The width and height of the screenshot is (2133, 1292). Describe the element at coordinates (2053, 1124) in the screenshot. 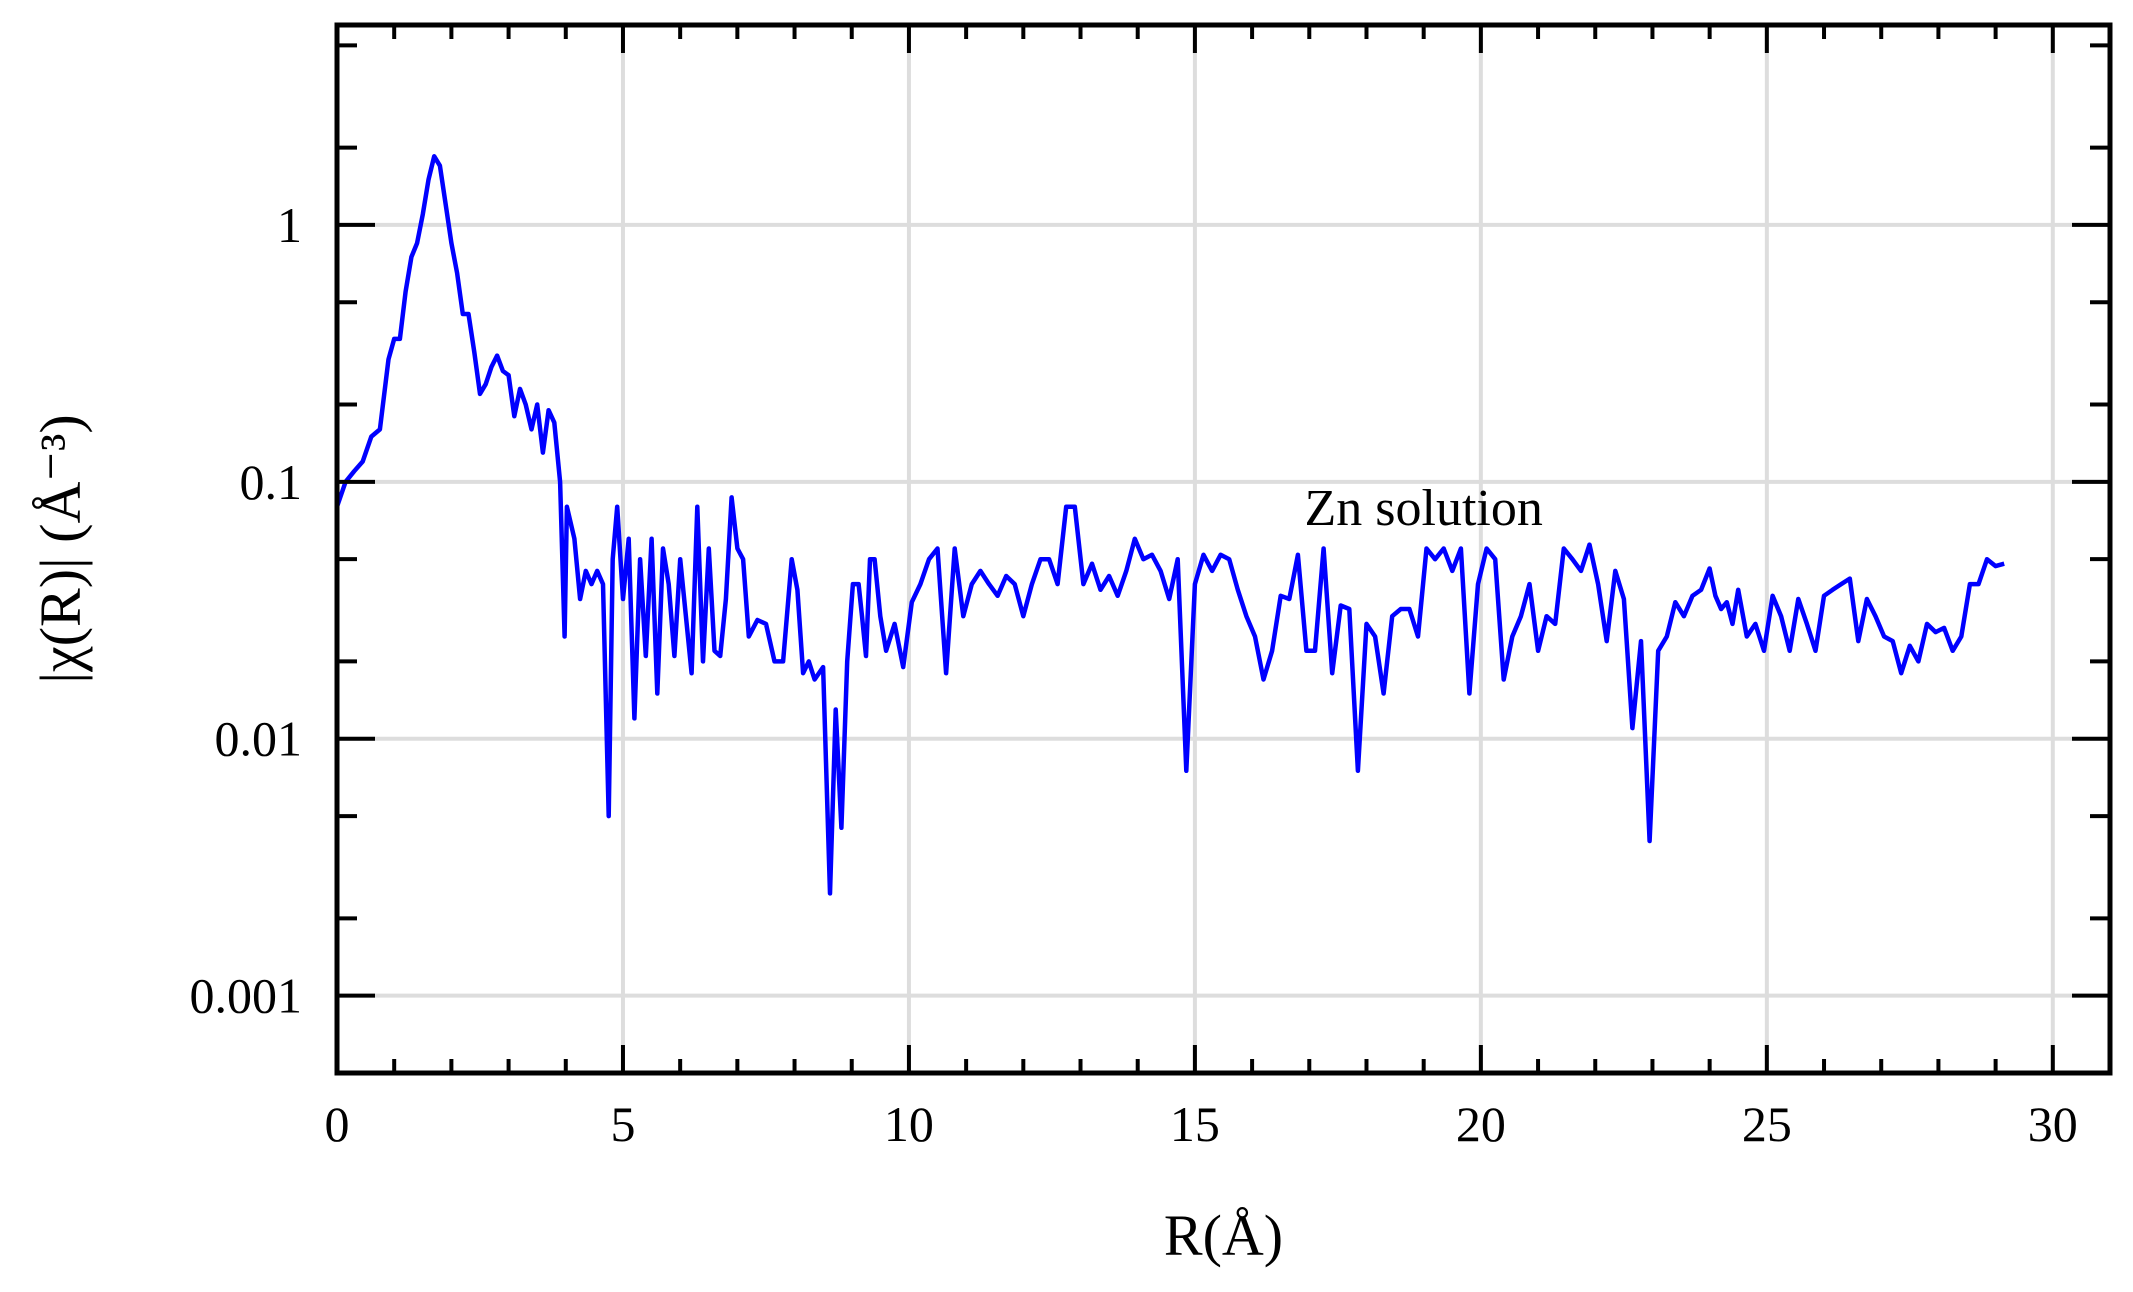

I see `x-tick-label: 30` at that location.